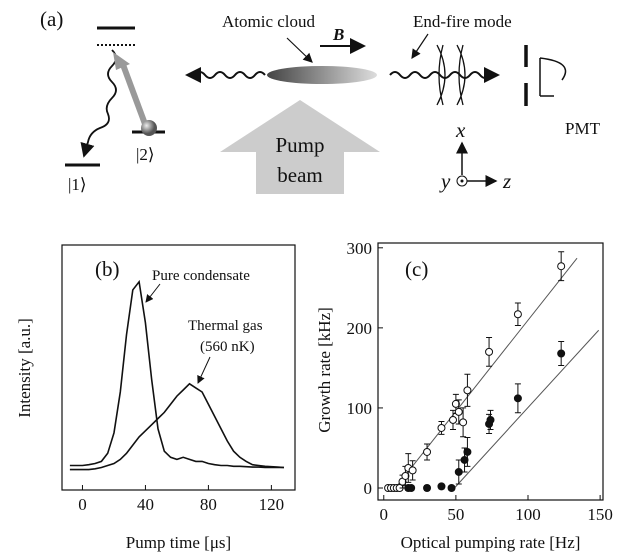 This screenshot has height=553, width=623. I want to click on axis-out, so click(462, 181).